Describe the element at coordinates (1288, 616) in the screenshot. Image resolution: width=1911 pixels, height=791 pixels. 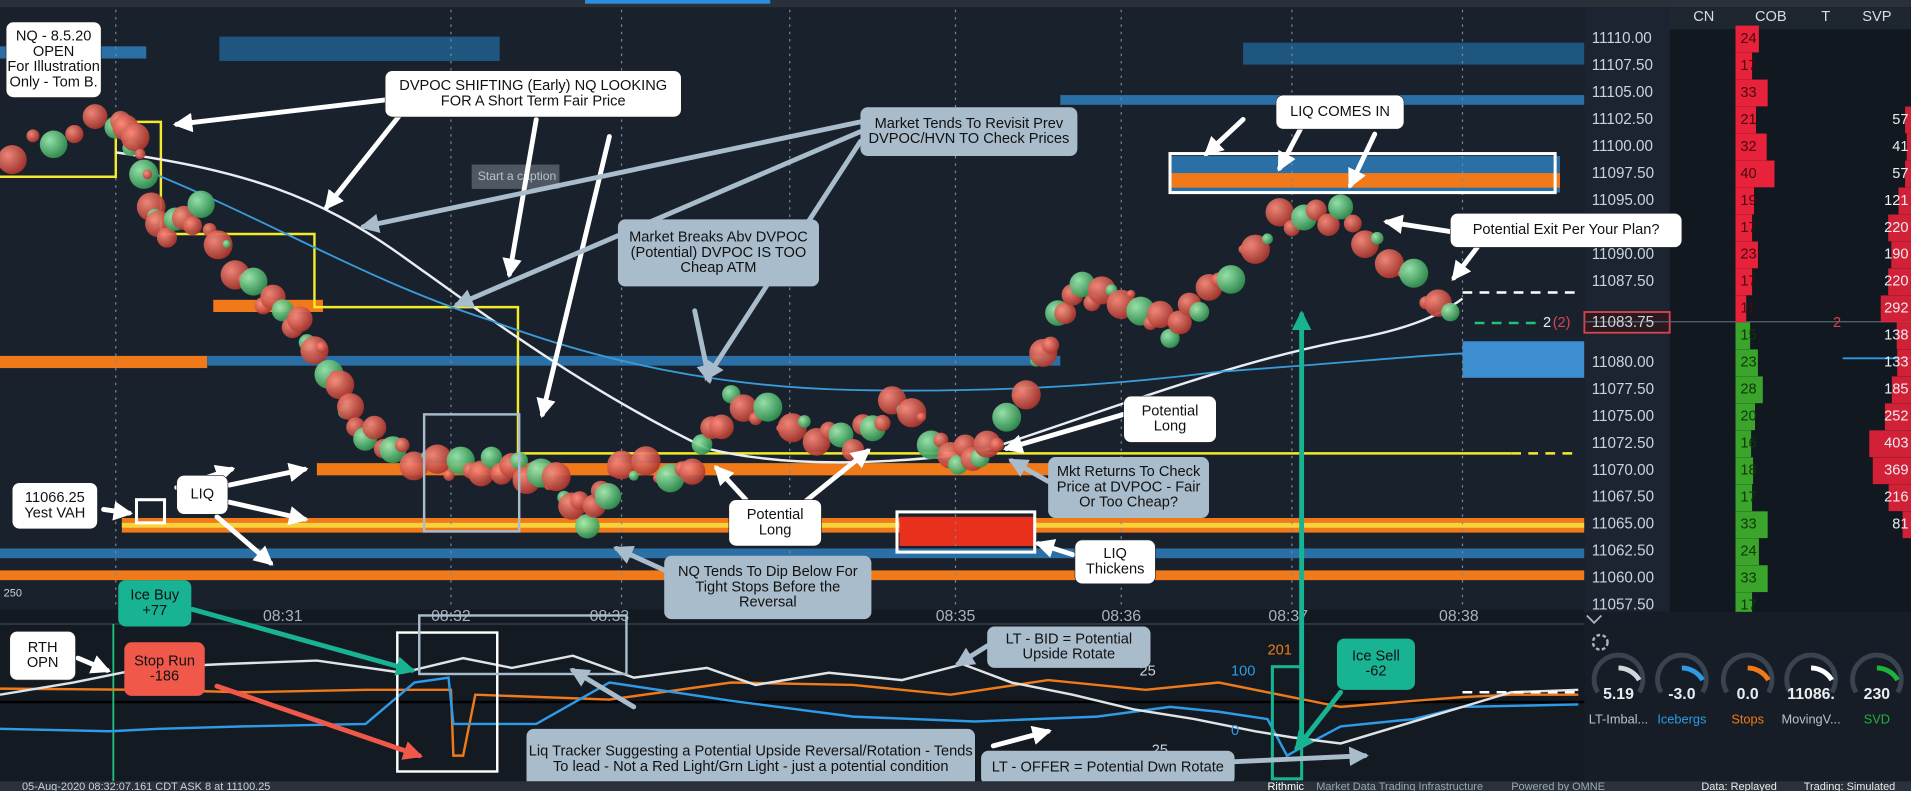
I see `time-label: 08:37` at that location.